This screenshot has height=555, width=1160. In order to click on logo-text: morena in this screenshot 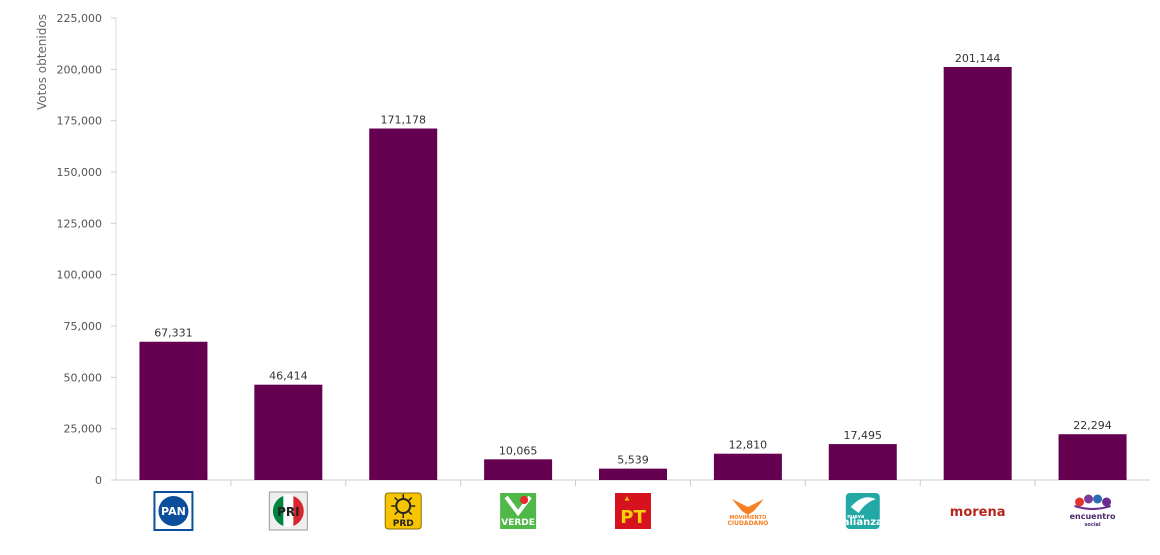, I will do `click(978, 512)`.